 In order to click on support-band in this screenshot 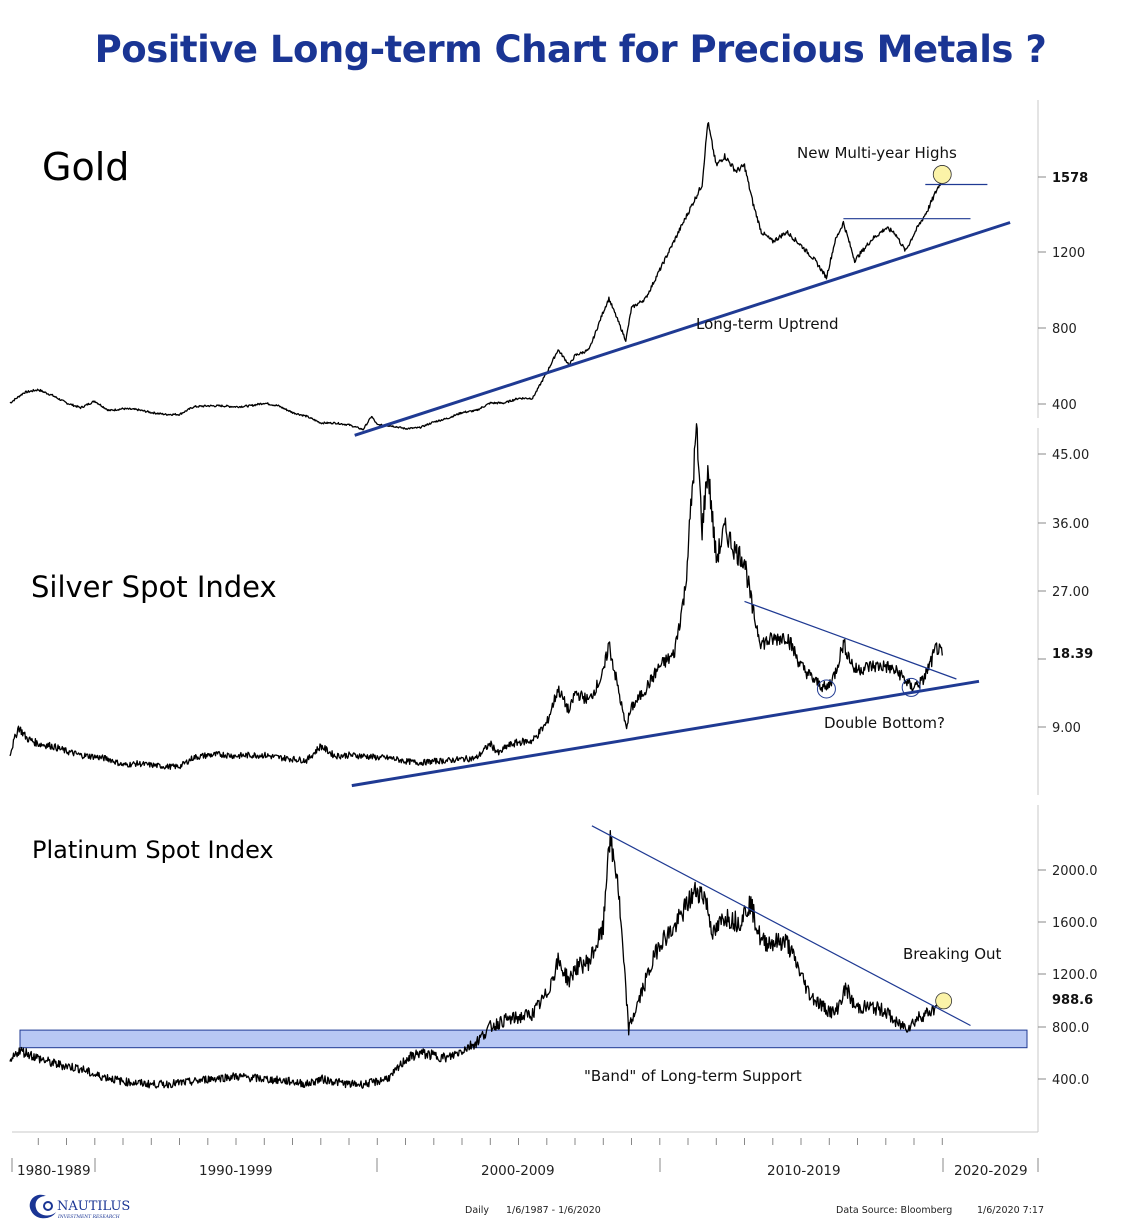, I will do `click(523, 1039)`.